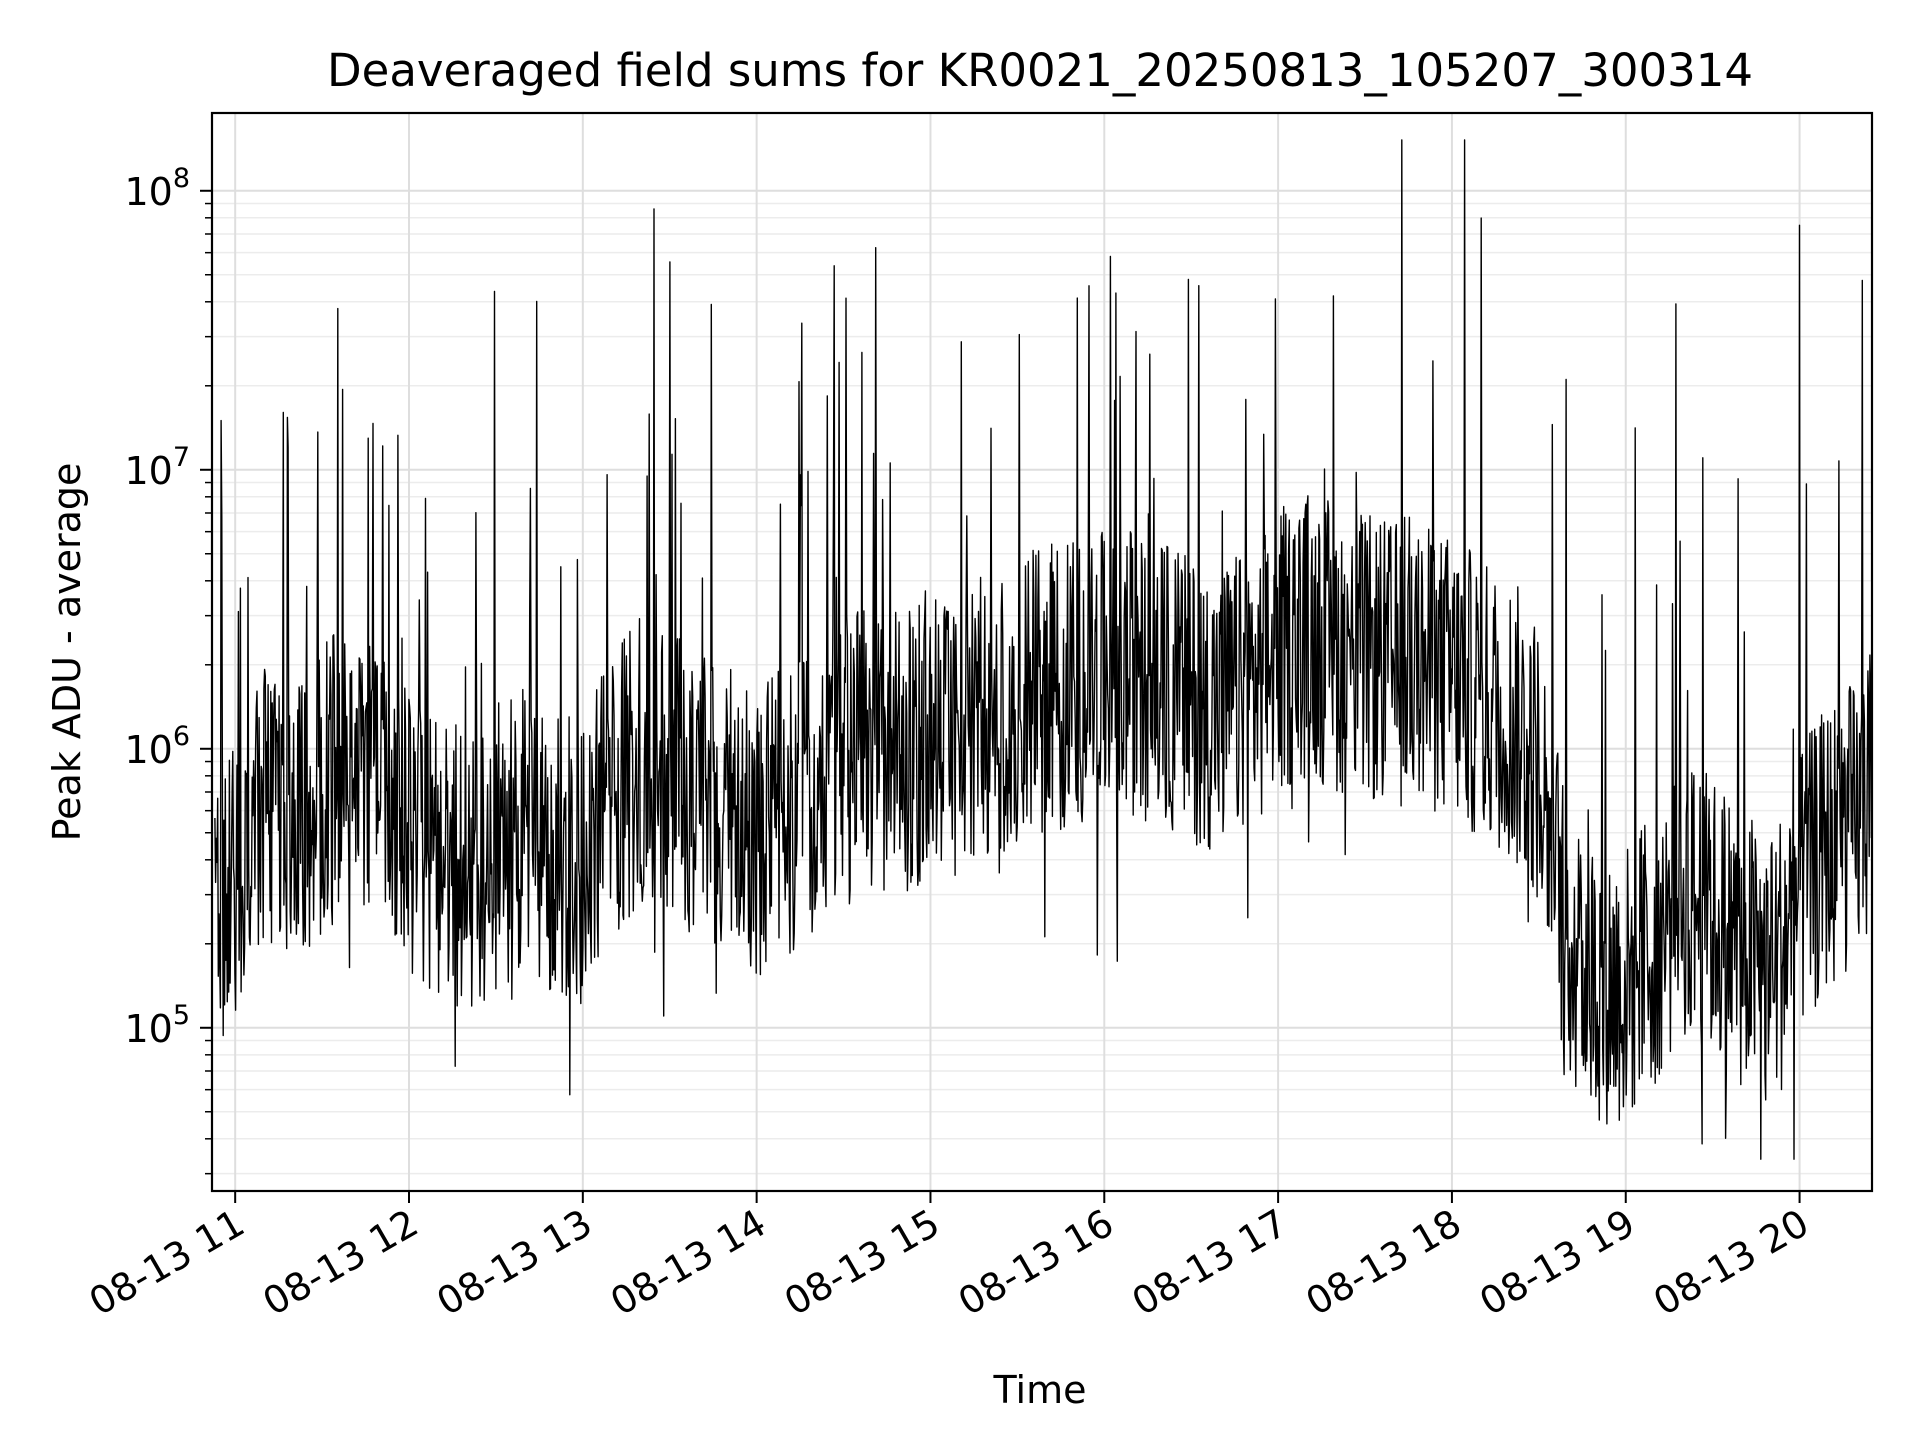 The width and height of the screenshot is (1920, 1440). I want to click on x-axis-label: Time, so click(1040, 1390).